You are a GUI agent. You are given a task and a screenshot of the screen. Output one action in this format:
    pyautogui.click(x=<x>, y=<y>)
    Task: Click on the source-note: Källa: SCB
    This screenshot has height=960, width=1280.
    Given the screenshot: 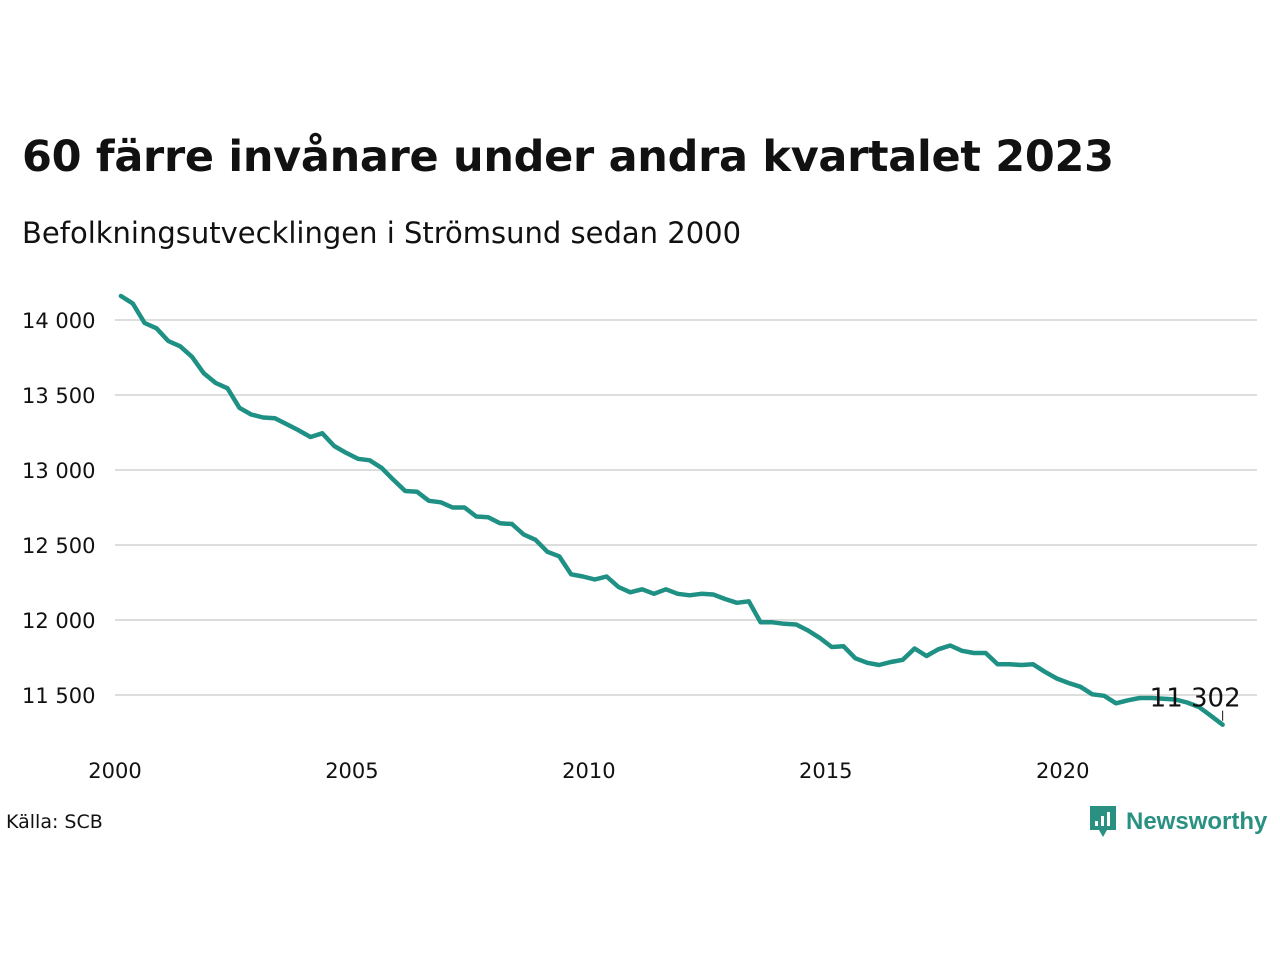 What is the action you would take?
    pyautogui.click(x=54, y=822)
    